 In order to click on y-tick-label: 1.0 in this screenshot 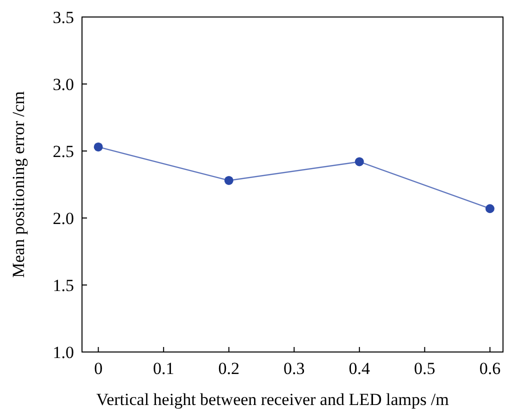, I will do `click(63, 352)`.